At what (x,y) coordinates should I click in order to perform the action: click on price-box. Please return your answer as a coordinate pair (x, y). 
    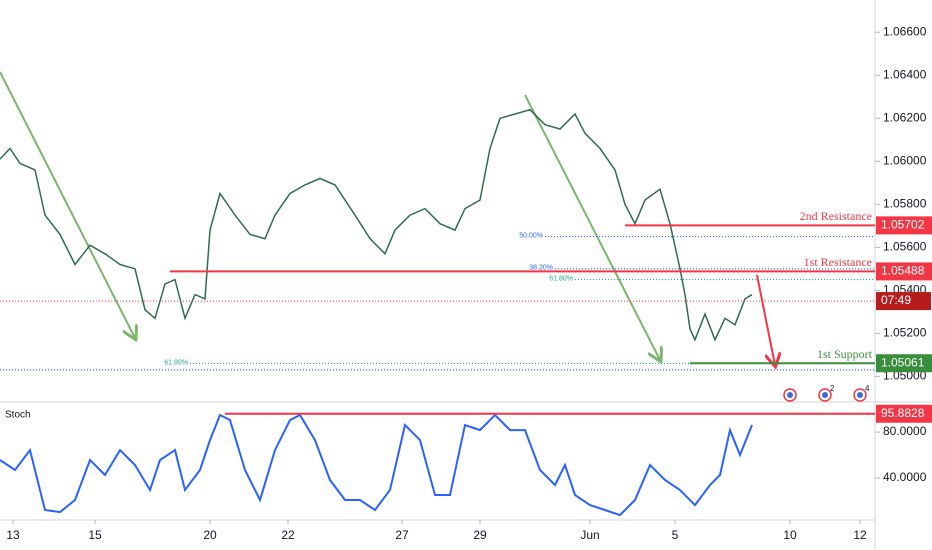
    Looking at the image, I should click on (903, 301).